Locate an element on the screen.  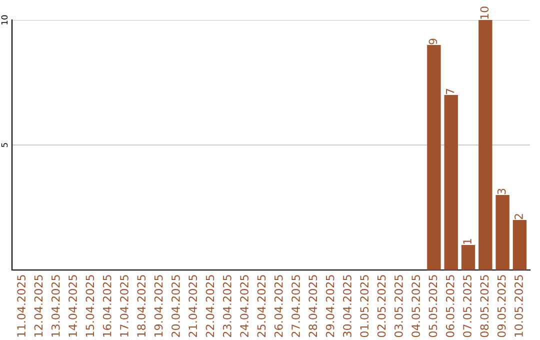
x-tick-label: 26.04.2025 is located at coordinates (278, 306).